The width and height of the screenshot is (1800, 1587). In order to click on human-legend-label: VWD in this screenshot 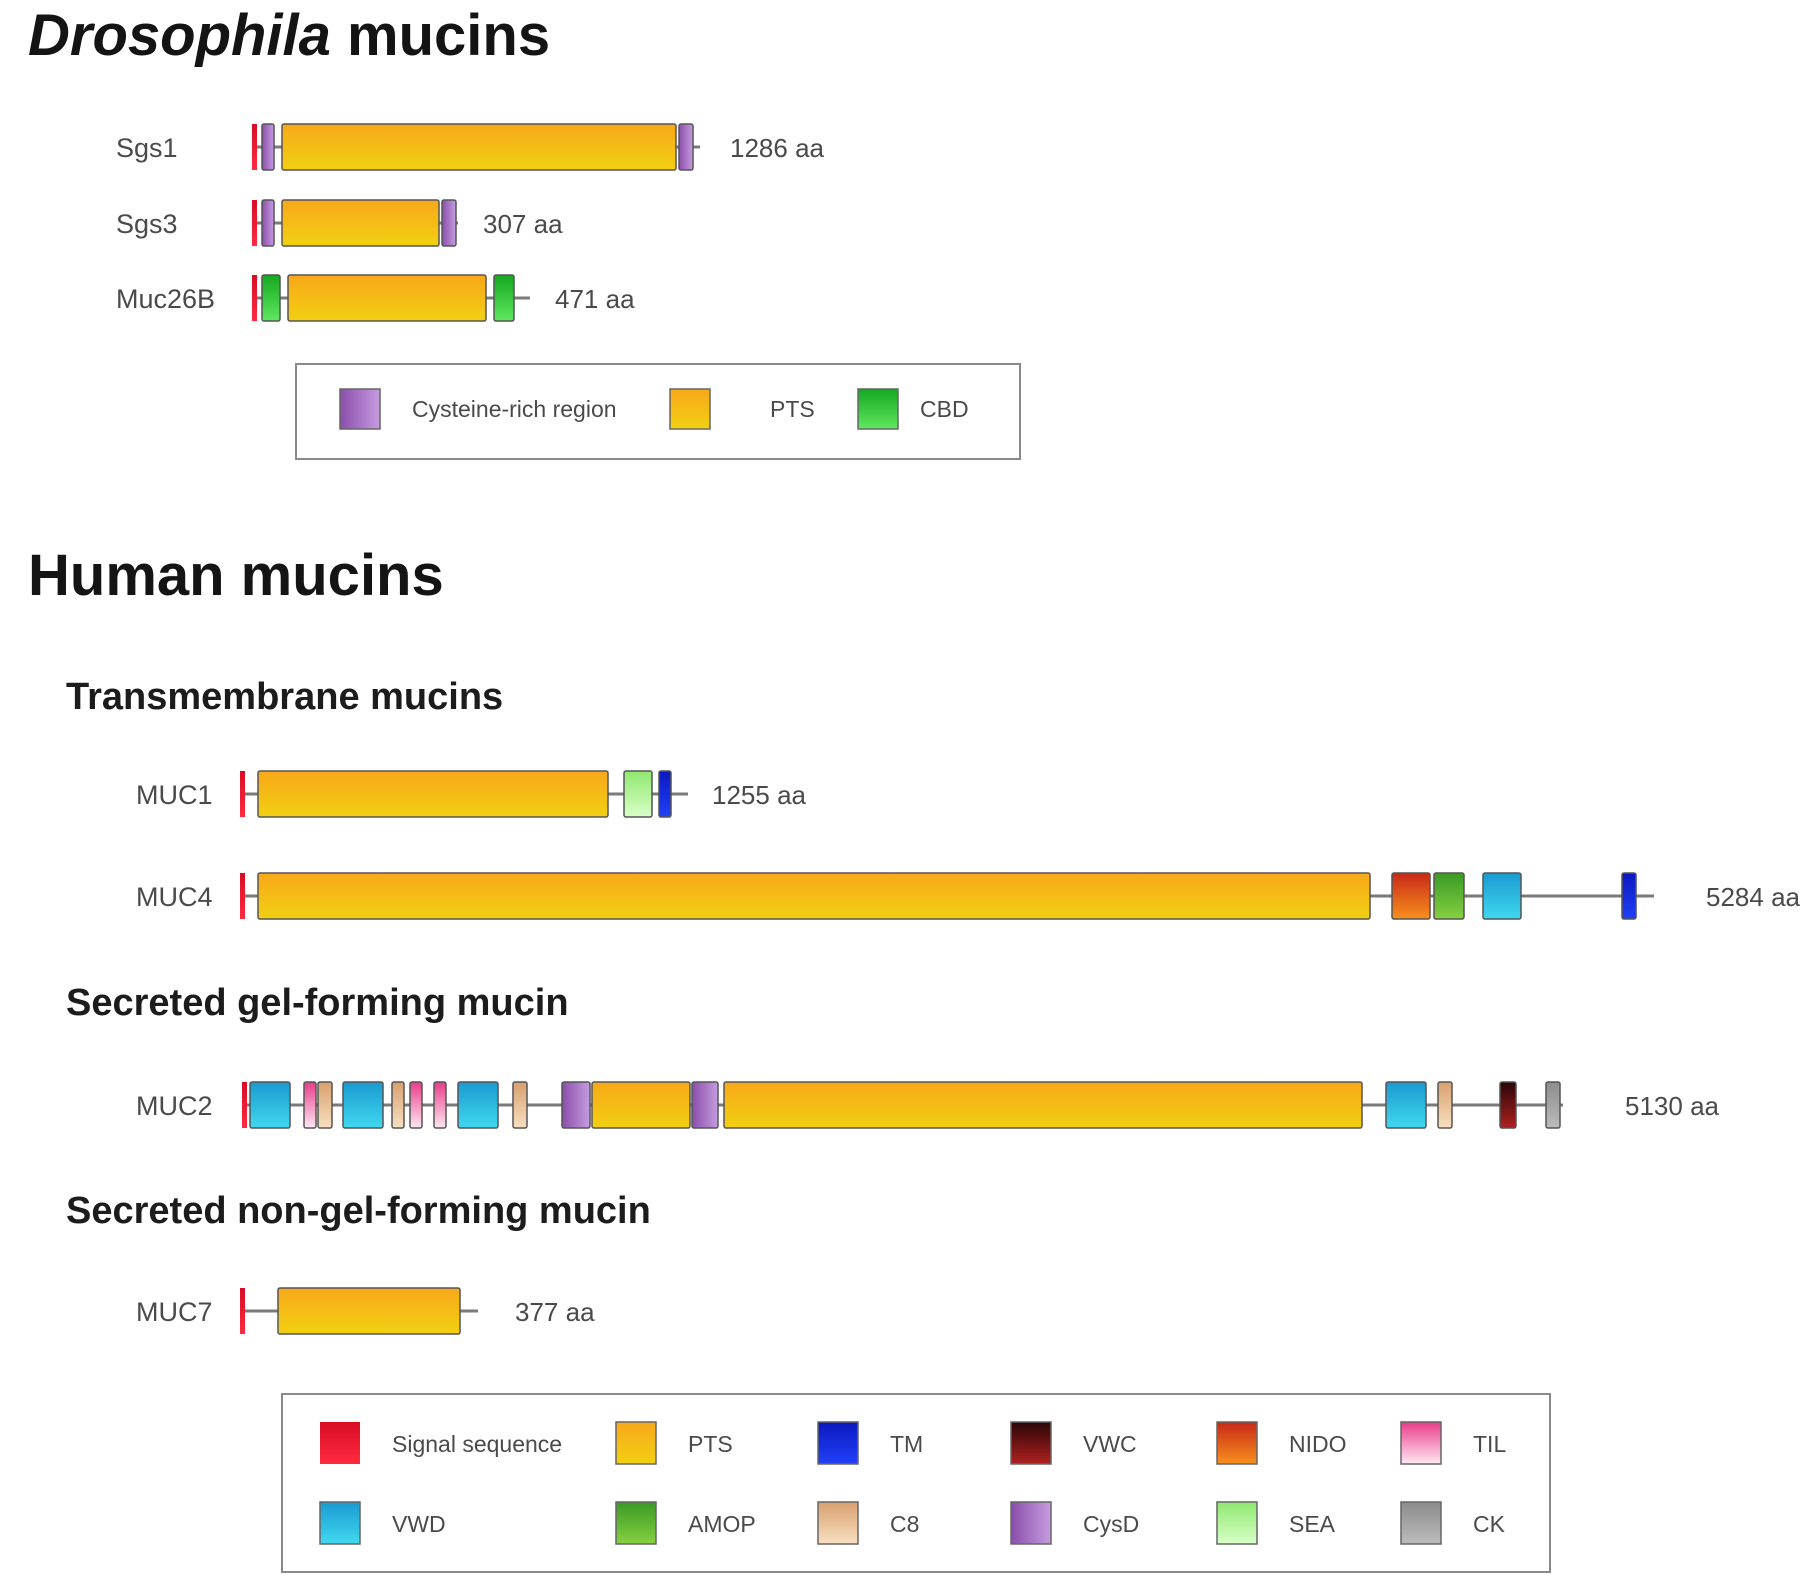, I will do `click(419, 1524)`.